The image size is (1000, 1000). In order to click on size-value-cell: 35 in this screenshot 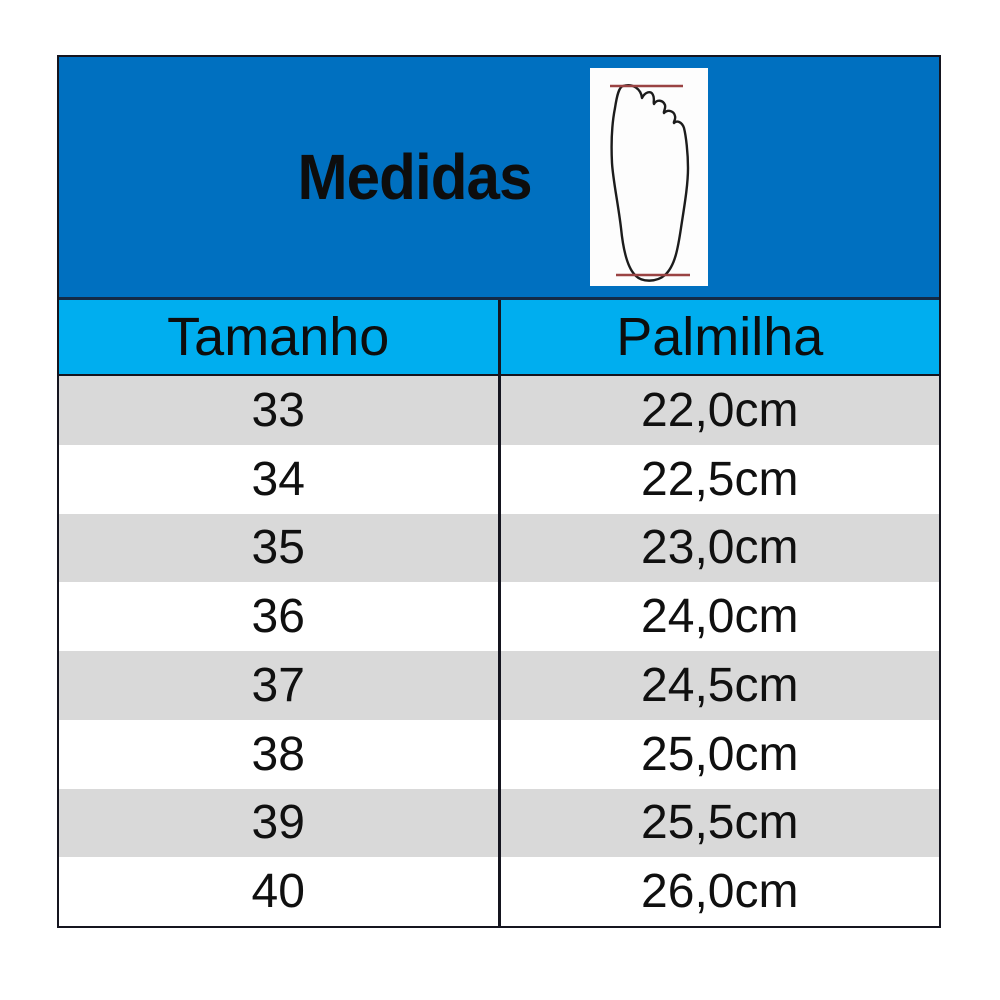, I will do `click(278, 548)`.